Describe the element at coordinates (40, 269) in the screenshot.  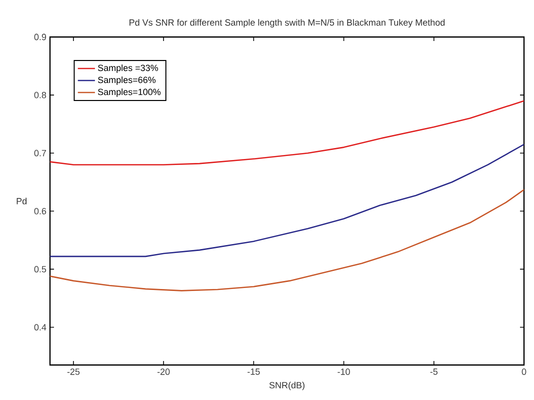
I see `y-tick-label: 0.5` at that location.